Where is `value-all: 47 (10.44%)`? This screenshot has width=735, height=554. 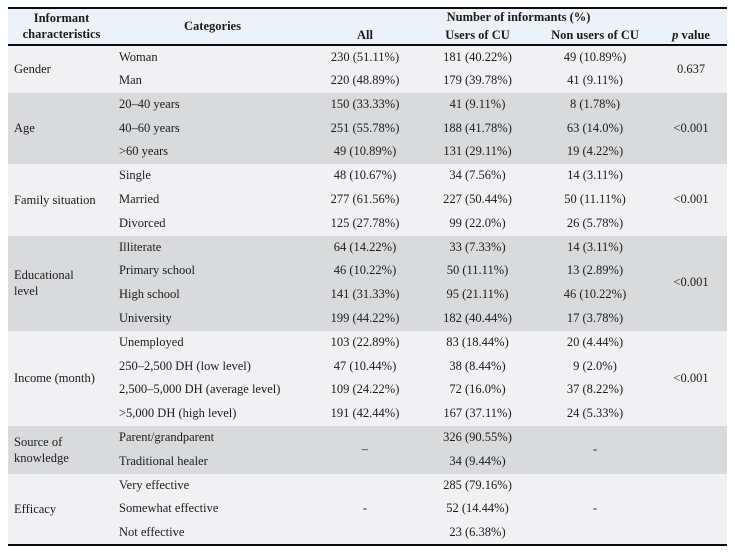
value-all: 47 (10.44%) is located at coordinates (365, 366).